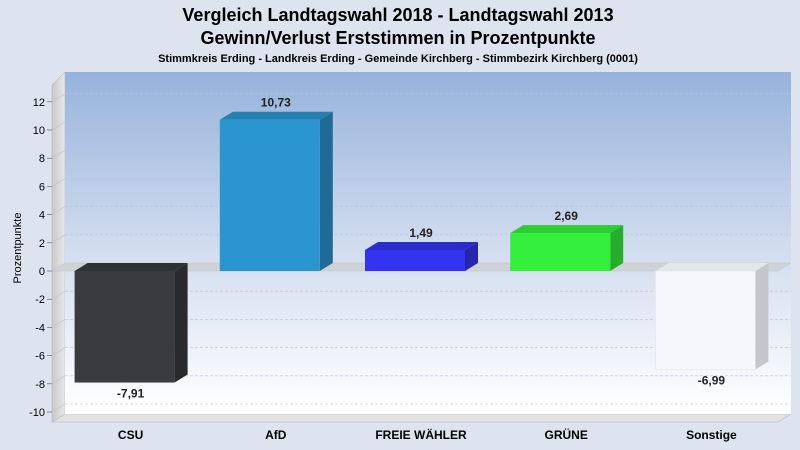 This screenshot has height=450, width=800. I want to click on plot-floor, so click(421, 418).